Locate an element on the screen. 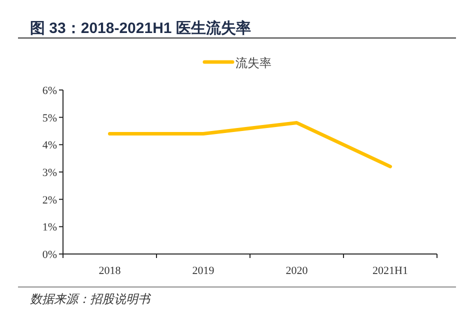  x-tick-label: 2018 is located at coordinates (110, 271).